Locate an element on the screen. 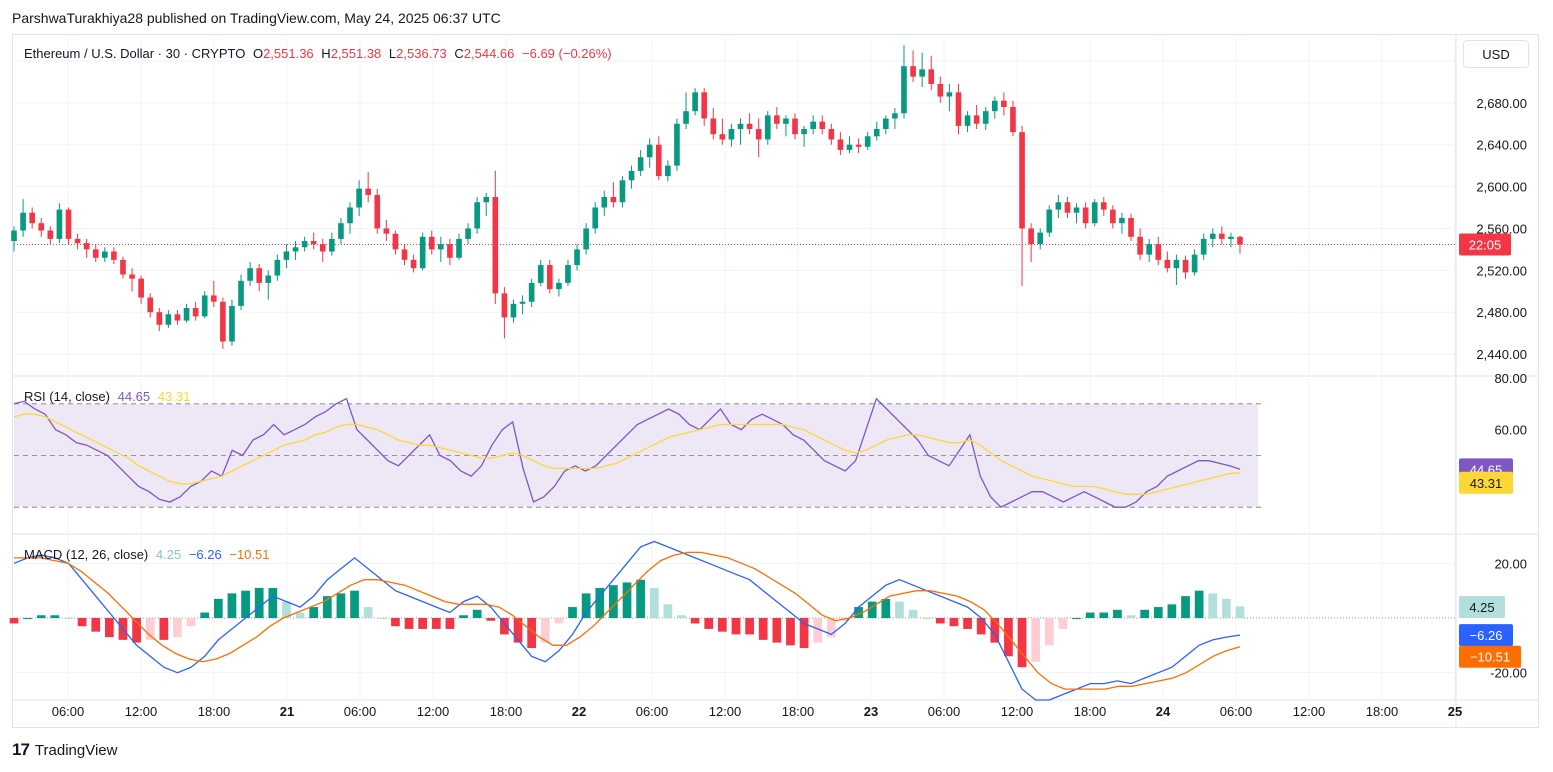 This screenshot has height=772, width=1553. rsi-legend: RSI (14, close) 44.65 43.31 is located at coordinates (109, 396).